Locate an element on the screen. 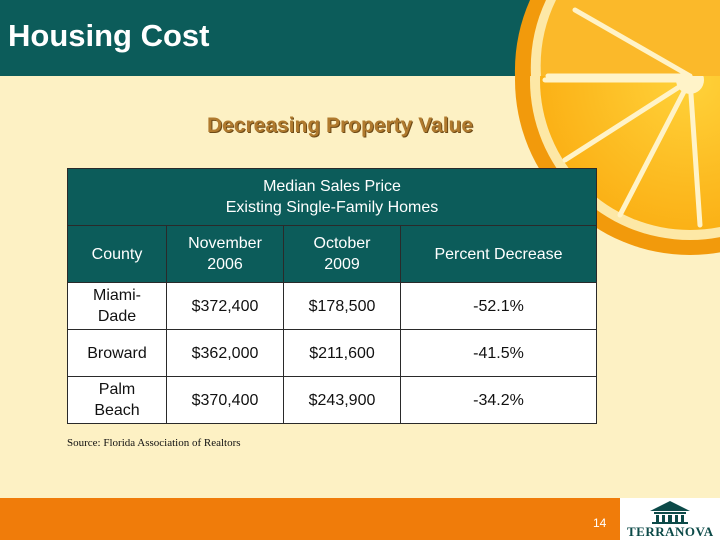  county-cell: Miami- Dade is located at coordinates (117, 306).